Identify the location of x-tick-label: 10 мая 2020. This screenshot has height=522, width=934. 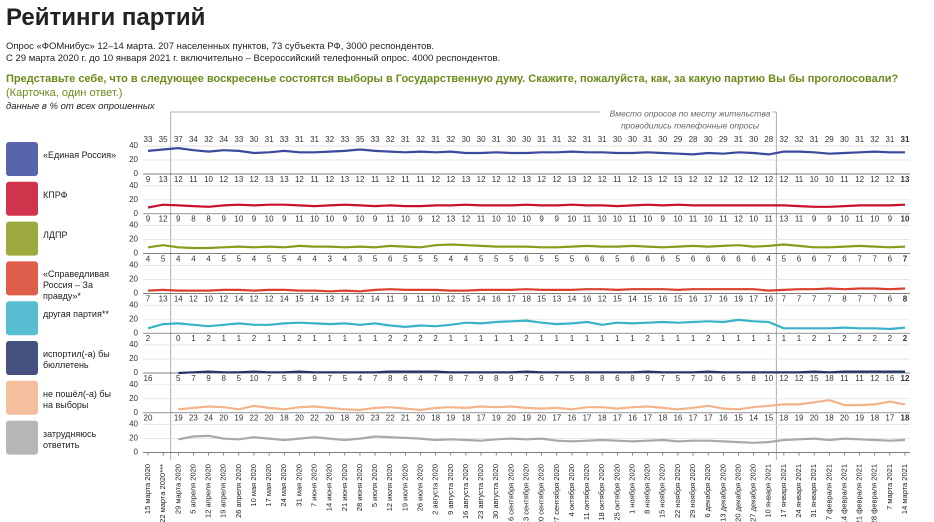
(253, 485).